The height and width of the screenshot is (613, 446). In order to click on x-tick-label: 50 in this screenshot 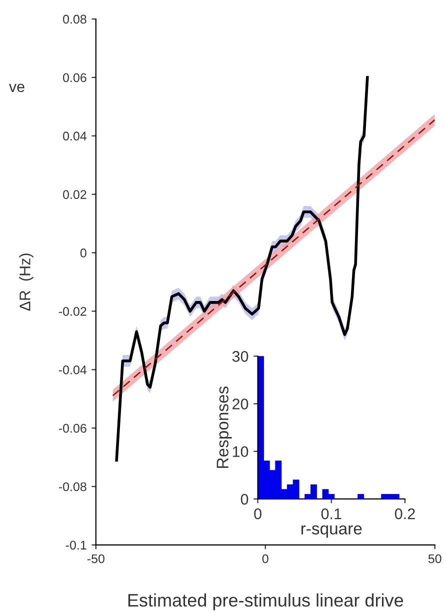, I will do `click(435, 559)`.